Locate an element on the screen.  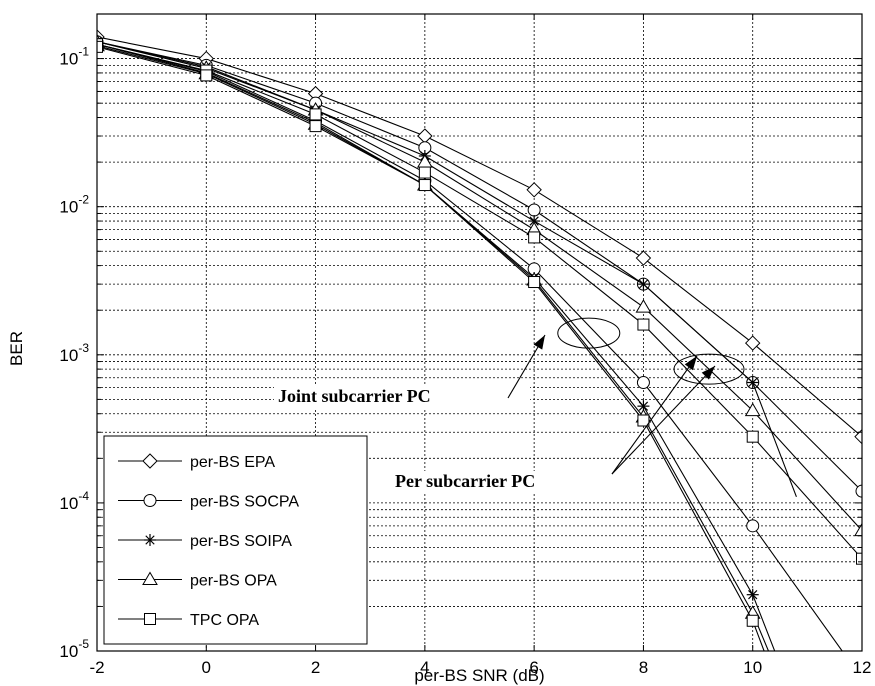
x-tick-label: 10 is located at coordinates (752, 667).